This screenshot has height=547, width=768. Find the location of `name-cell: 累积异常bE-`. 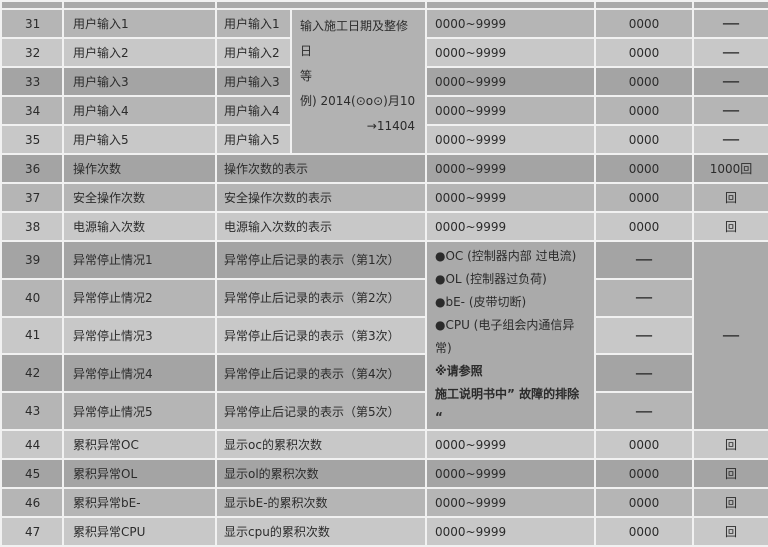

name-cell: 累积异常bE- is located at coordinates (139, 502).